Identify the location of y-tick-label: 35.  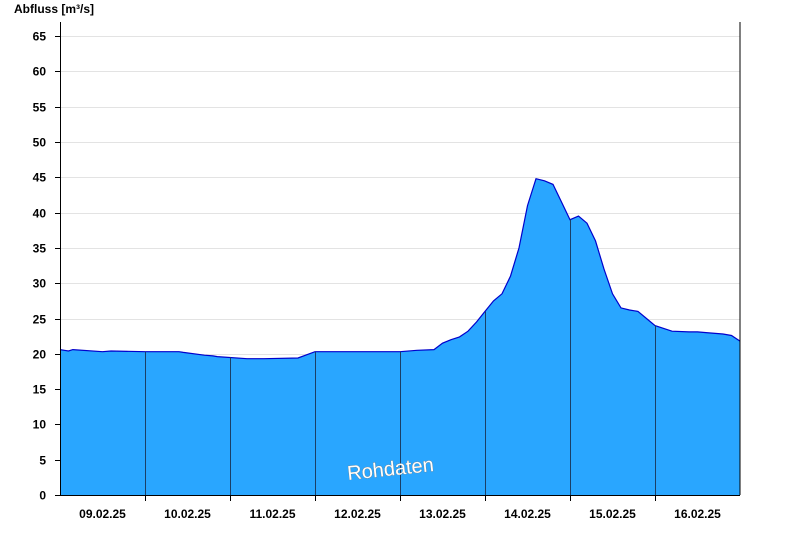
(40, 249).